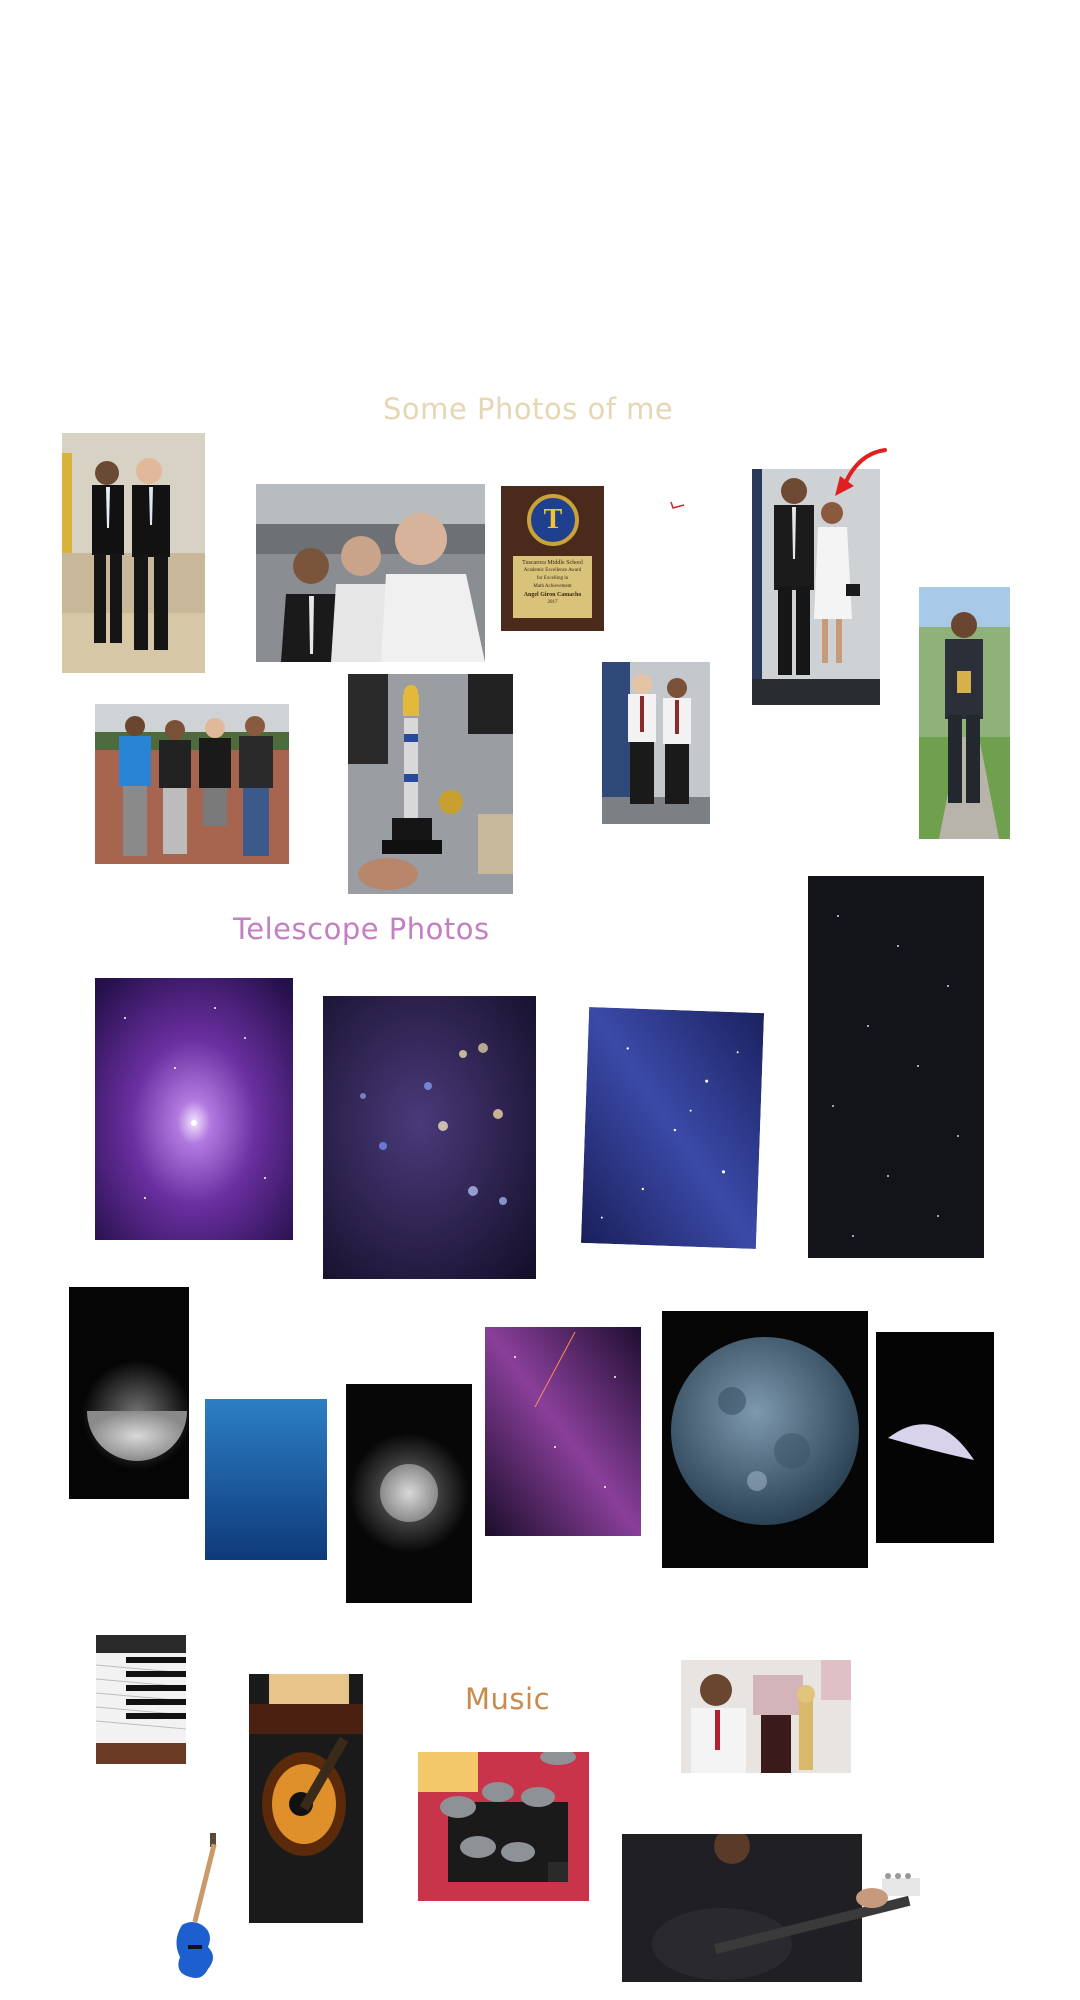 The width and height of the screenshot is (1080, 2000). What do you see at coordinates (370, 573) in the screenshot?
I see `photo-group-selfie` at bounding box center [370, 573].